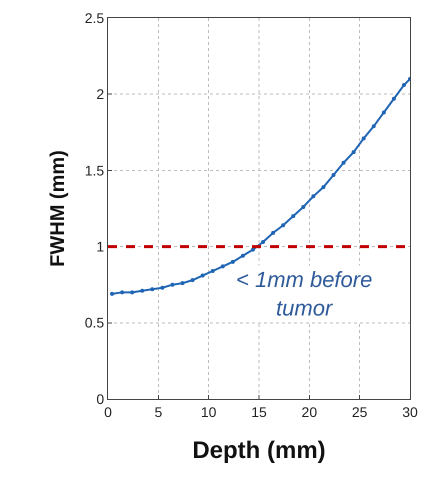  I want to click on x-tick-label: 20, so click(310, 412).